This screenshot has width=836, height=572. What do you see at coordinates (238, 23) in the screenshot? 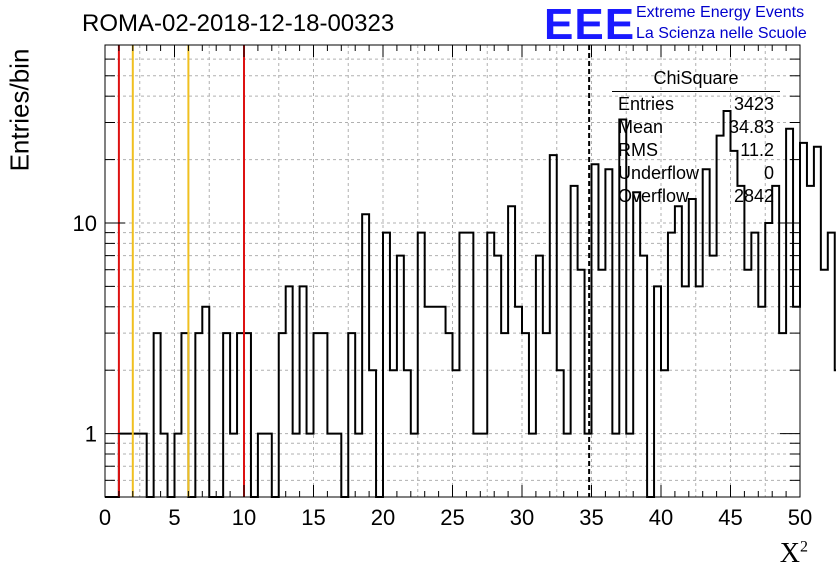
I see `chart-title: ROMA-02-2018-12-18-00323` at bounding box center [238, 23].